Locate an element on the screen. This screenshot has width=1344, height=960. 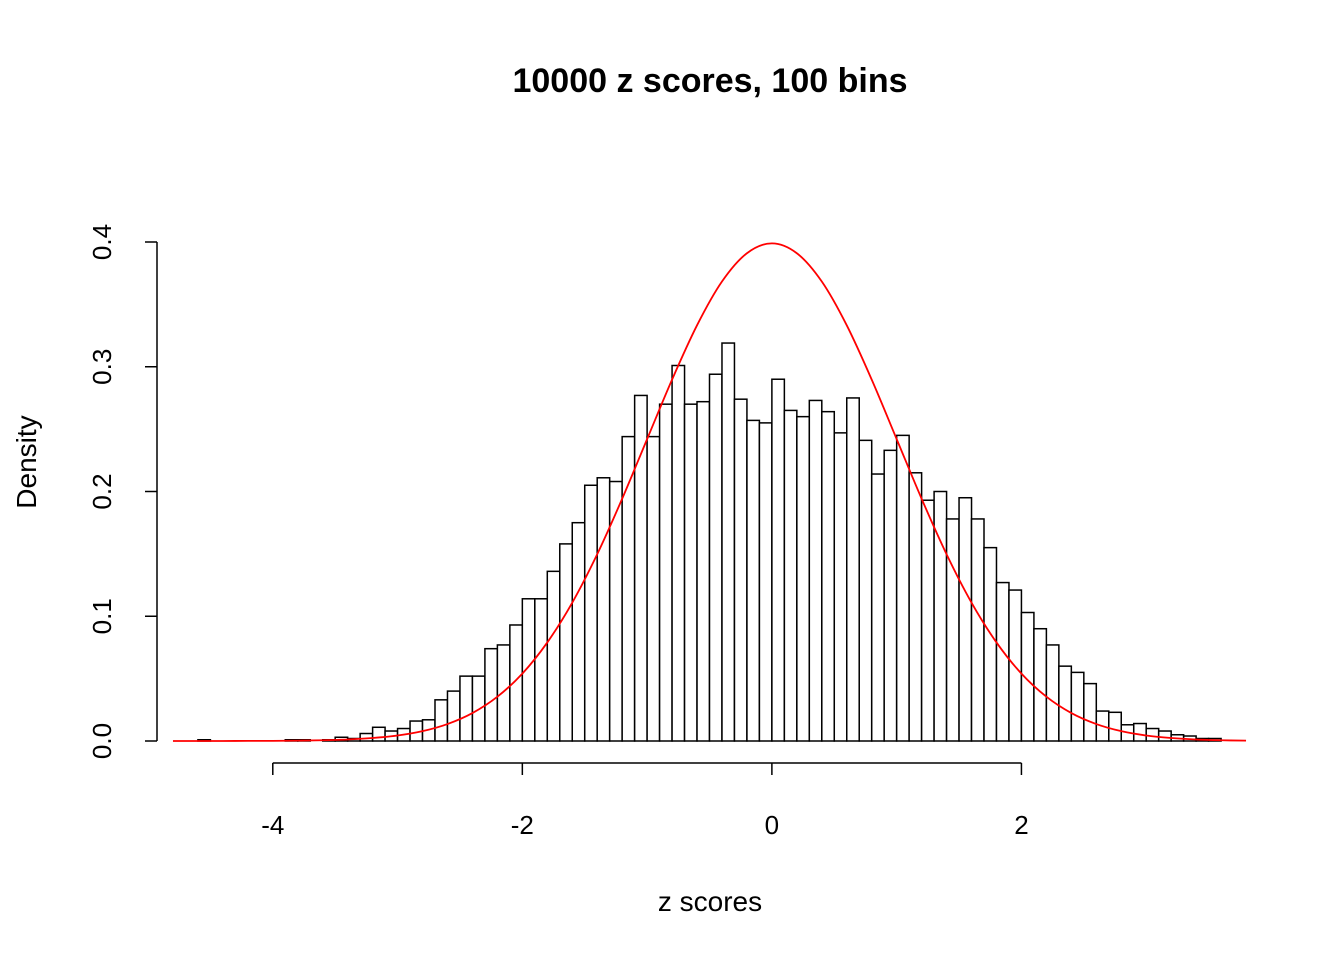
y-tick-label: 0.0 is located at coordinates (102, 741).